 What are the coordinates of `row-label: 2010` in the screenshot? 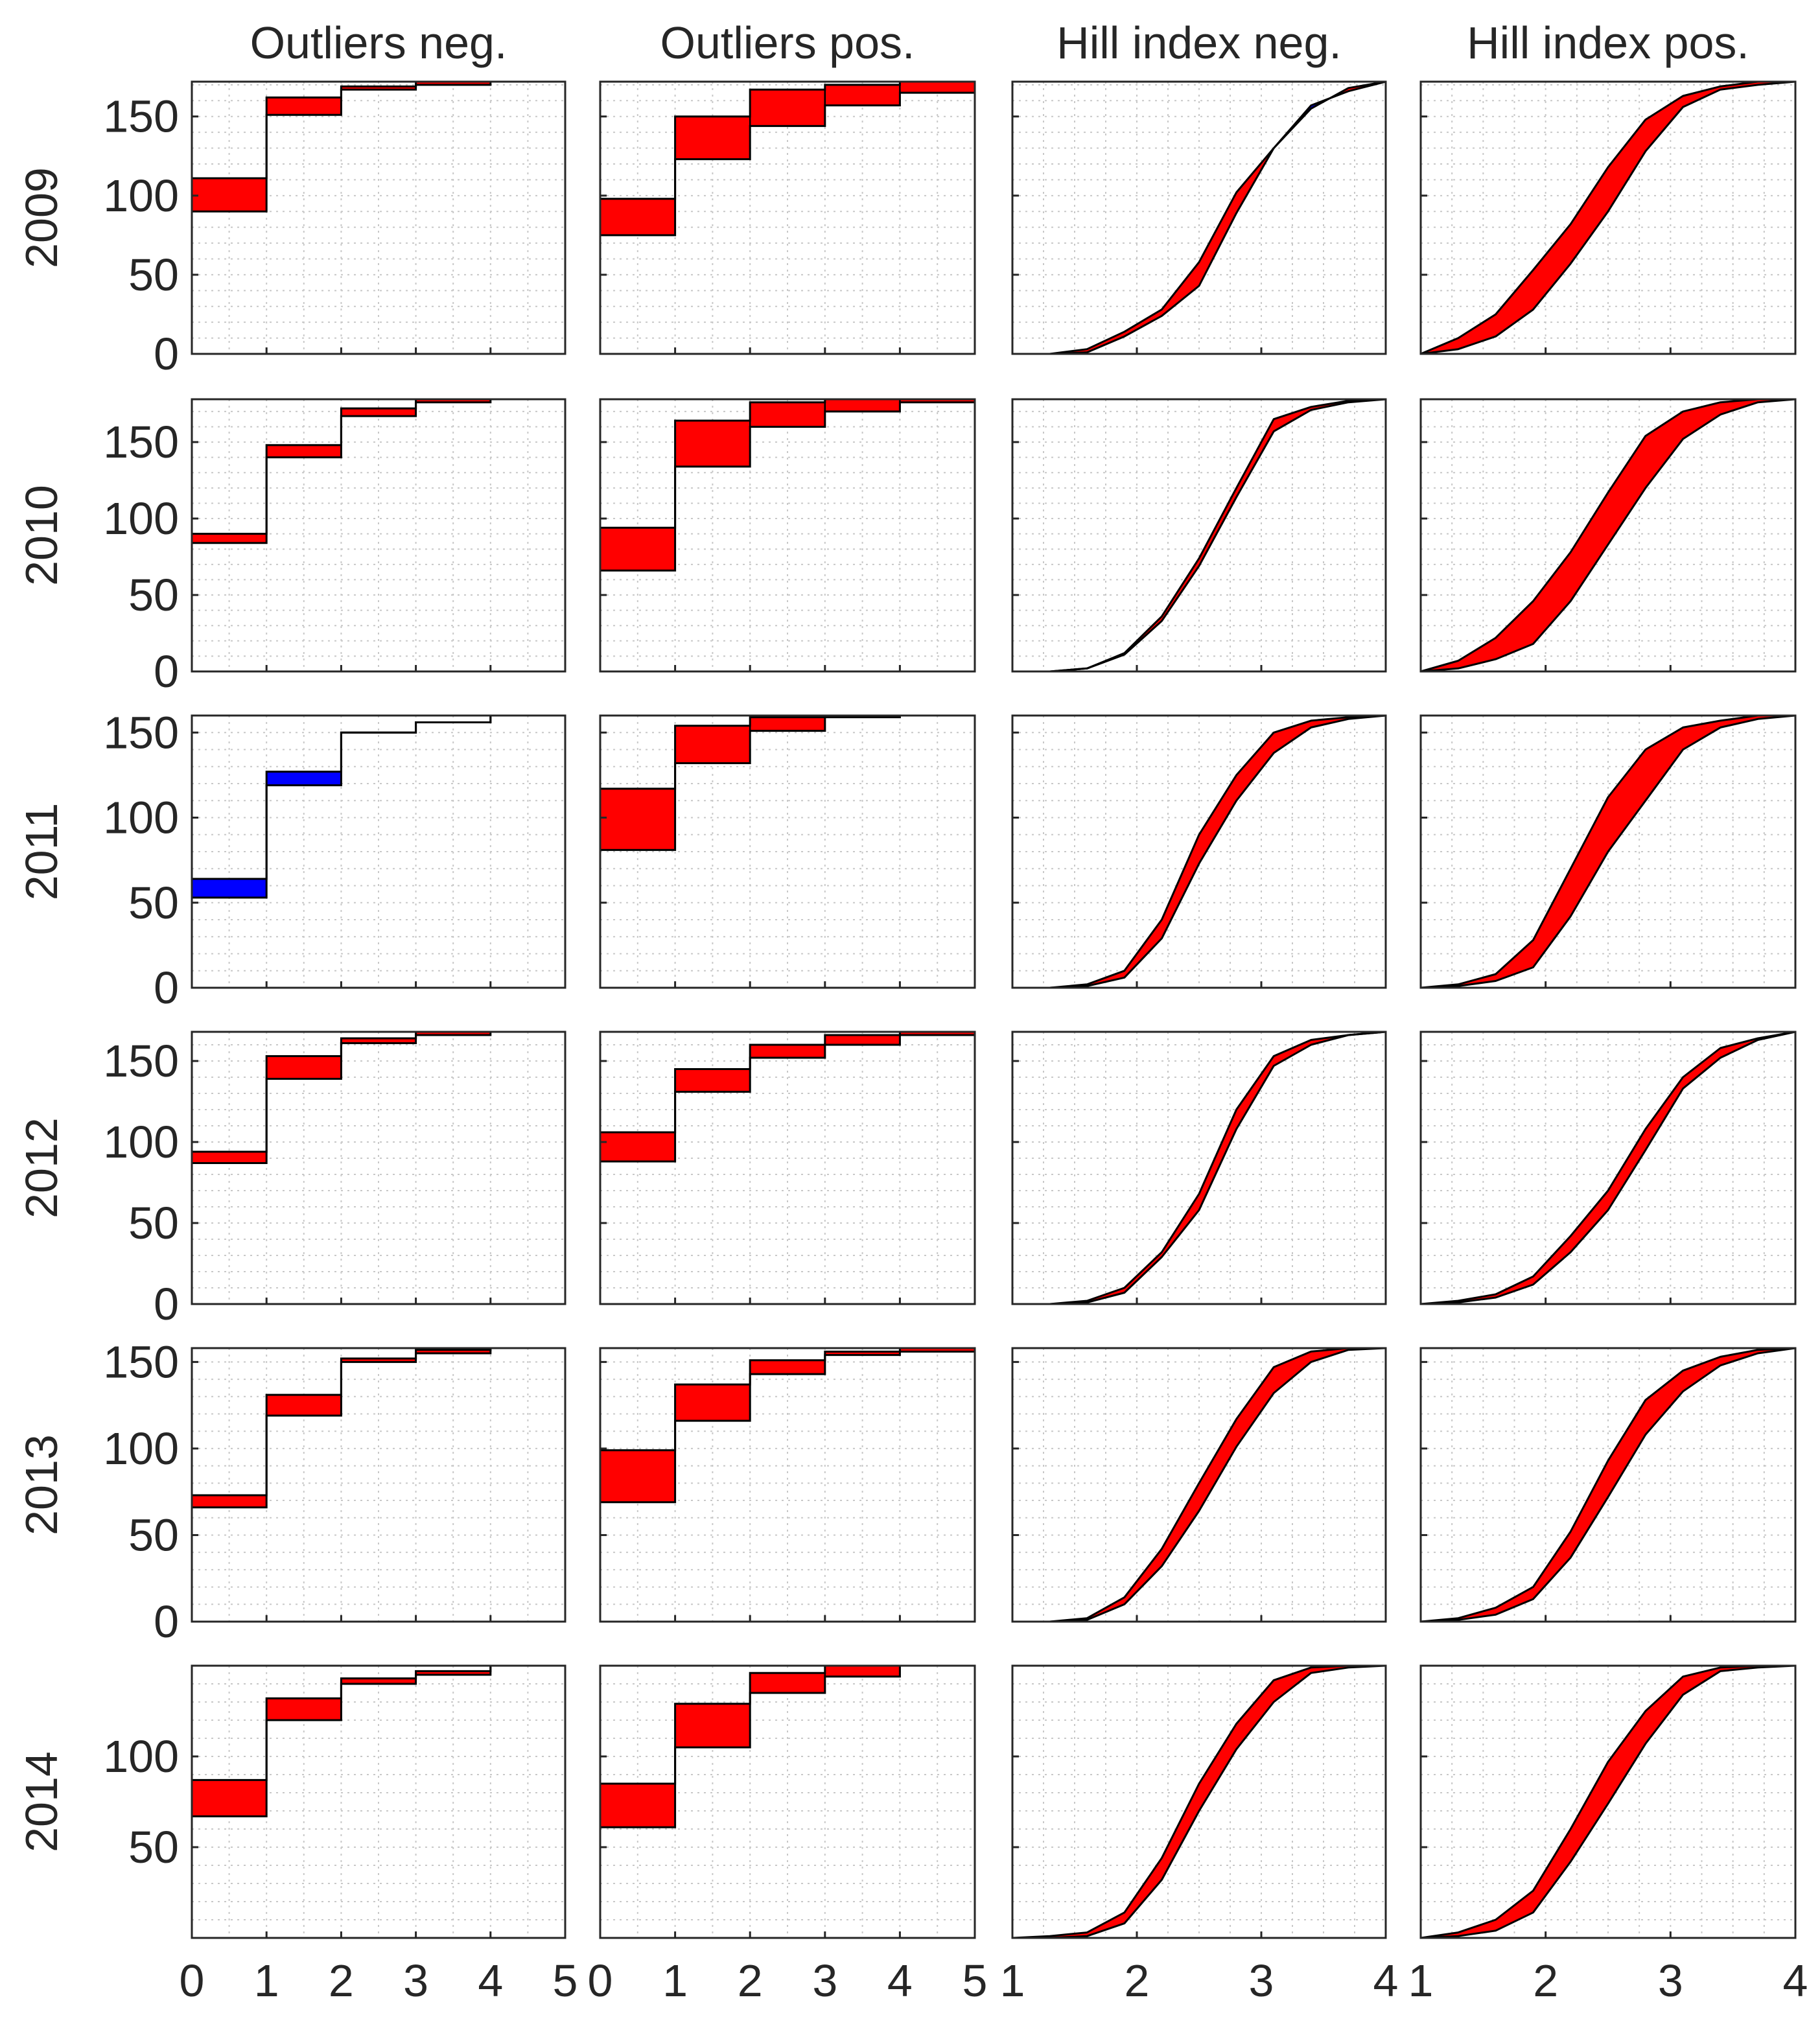 It's located at (41, 535).